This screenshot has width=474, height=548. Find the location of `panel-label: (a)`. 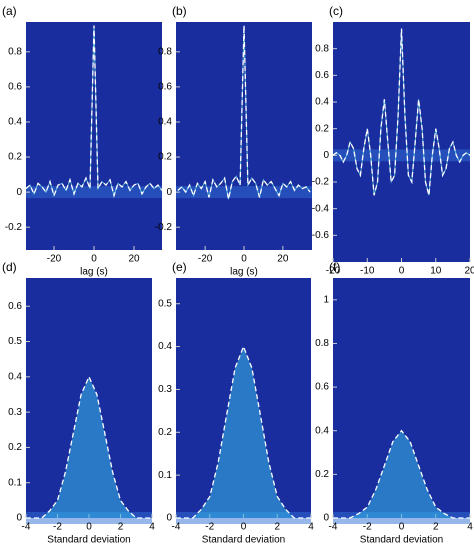

panel-label: (a) is located at coordinates (9, 11).